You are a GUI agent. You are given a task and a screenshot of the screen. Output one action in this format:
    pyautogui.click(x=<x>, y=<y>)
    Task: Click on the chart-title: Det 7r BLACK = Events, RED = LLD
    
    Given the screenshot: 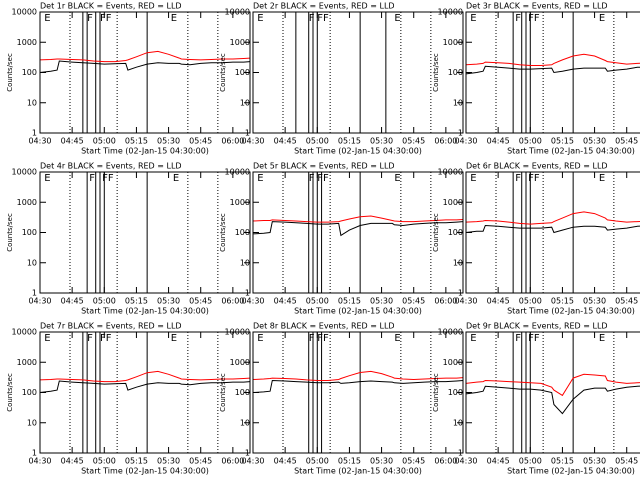 What is the action you would take?
    pyautogui.click(x=111, y=326)
    